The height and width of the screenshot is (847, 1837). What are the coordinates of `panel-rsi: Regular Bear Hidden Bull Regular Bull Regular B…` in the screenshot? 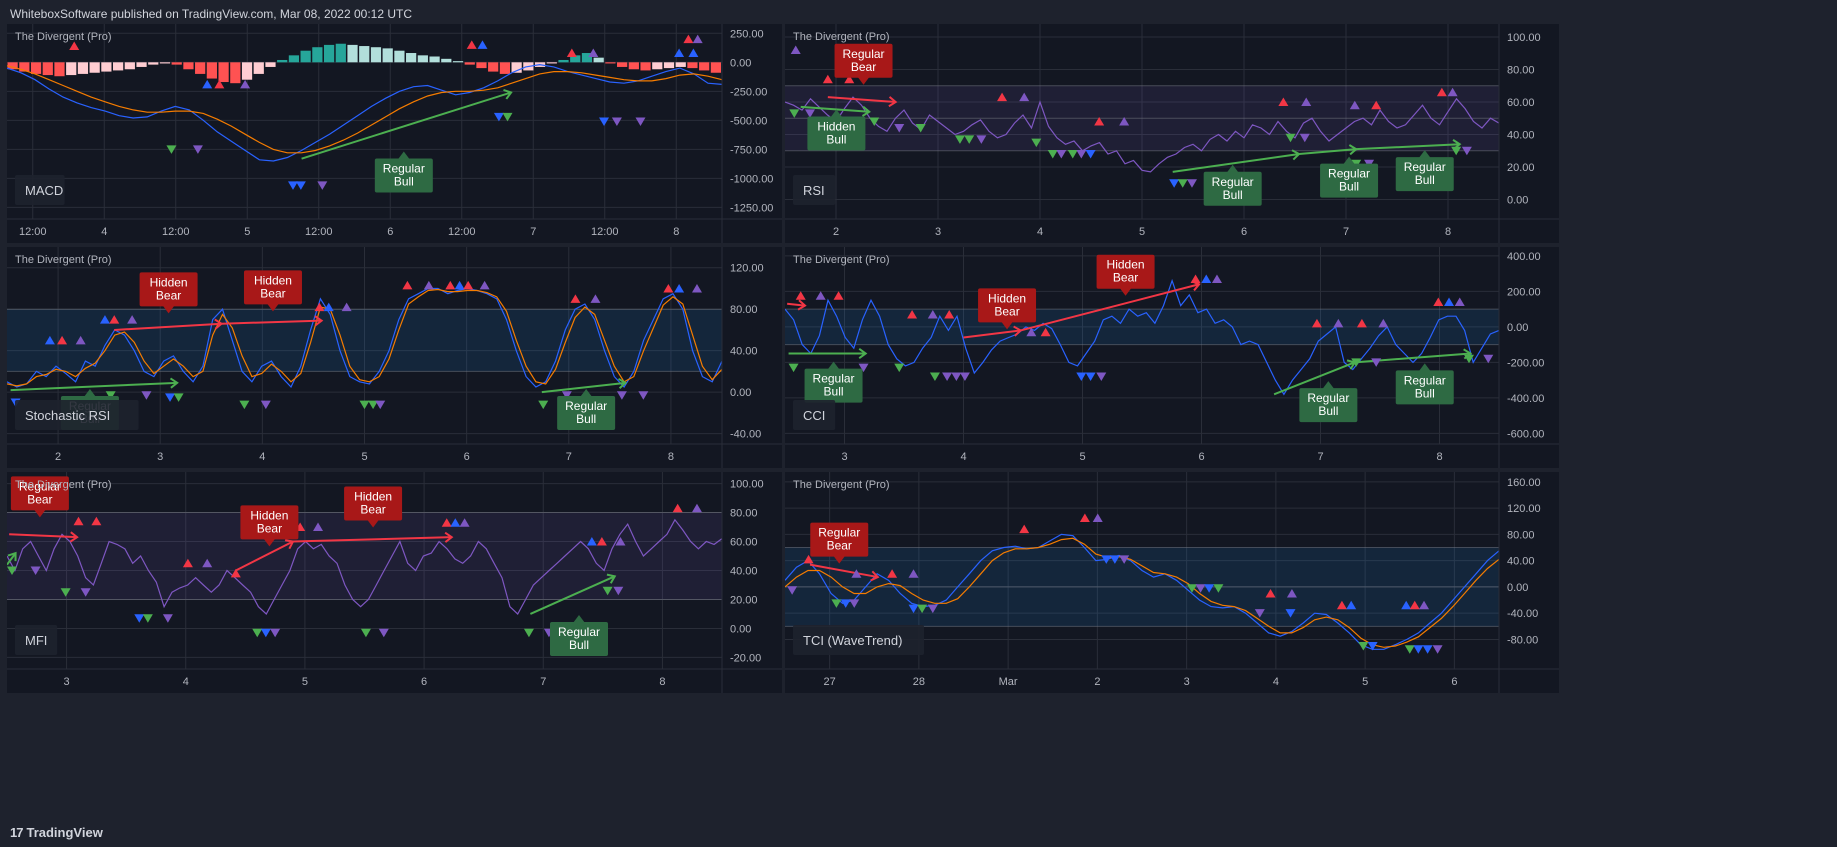 It's located at (1172, 133).